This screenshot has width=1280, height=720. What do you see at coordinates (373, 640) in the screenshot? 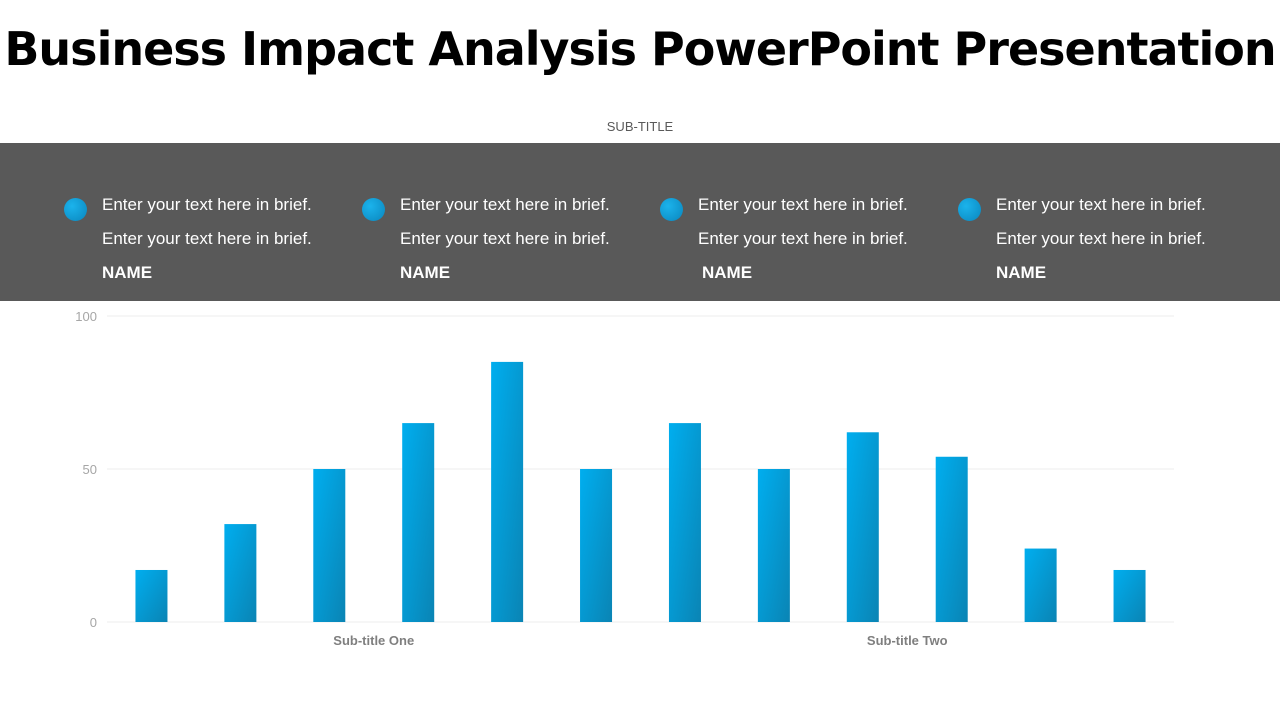
I see `x-category-label: Sub-title One` at bounding box center [373, 640].